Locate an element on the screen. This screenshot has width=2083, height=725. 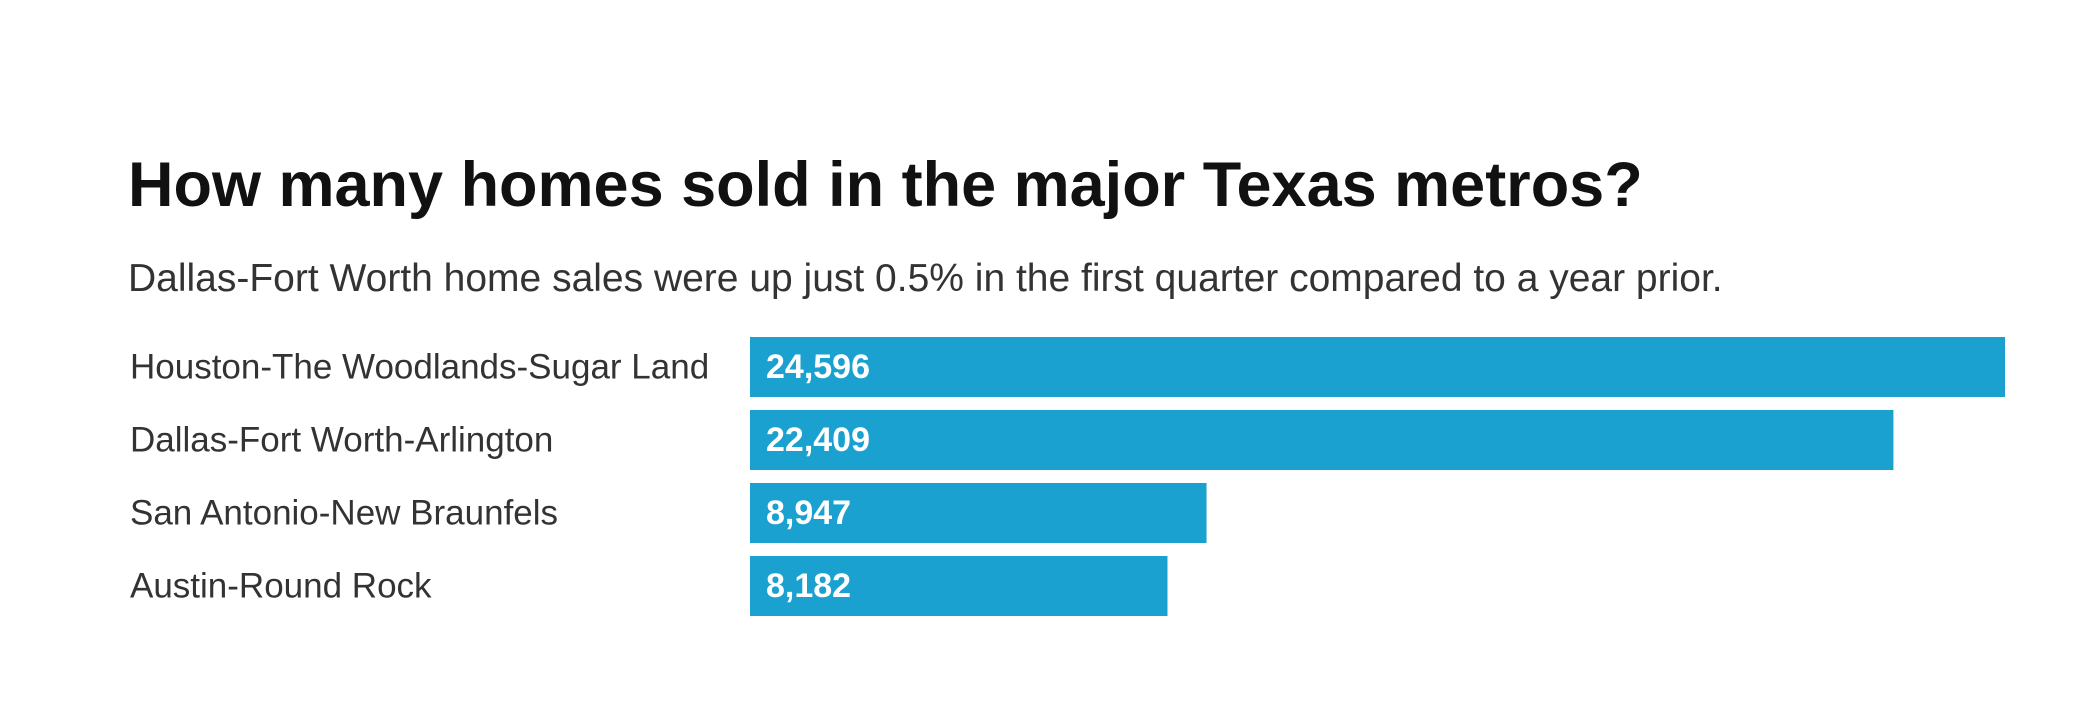
category-label: San Antonio-New Braunfels is located at coordinates (344, 513).